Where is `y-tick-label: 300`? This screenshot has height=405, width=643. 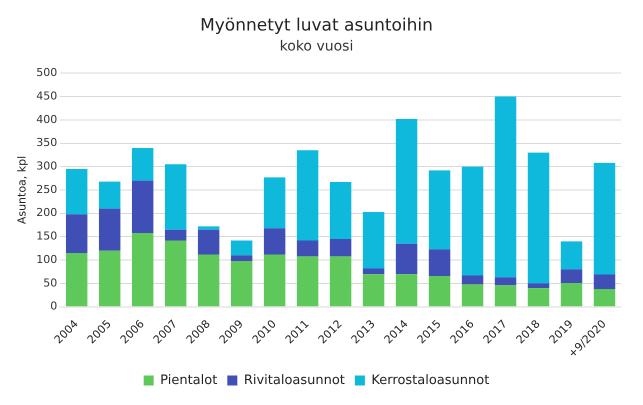
y-tick-label: 300 is located at coordinates (47, 165).